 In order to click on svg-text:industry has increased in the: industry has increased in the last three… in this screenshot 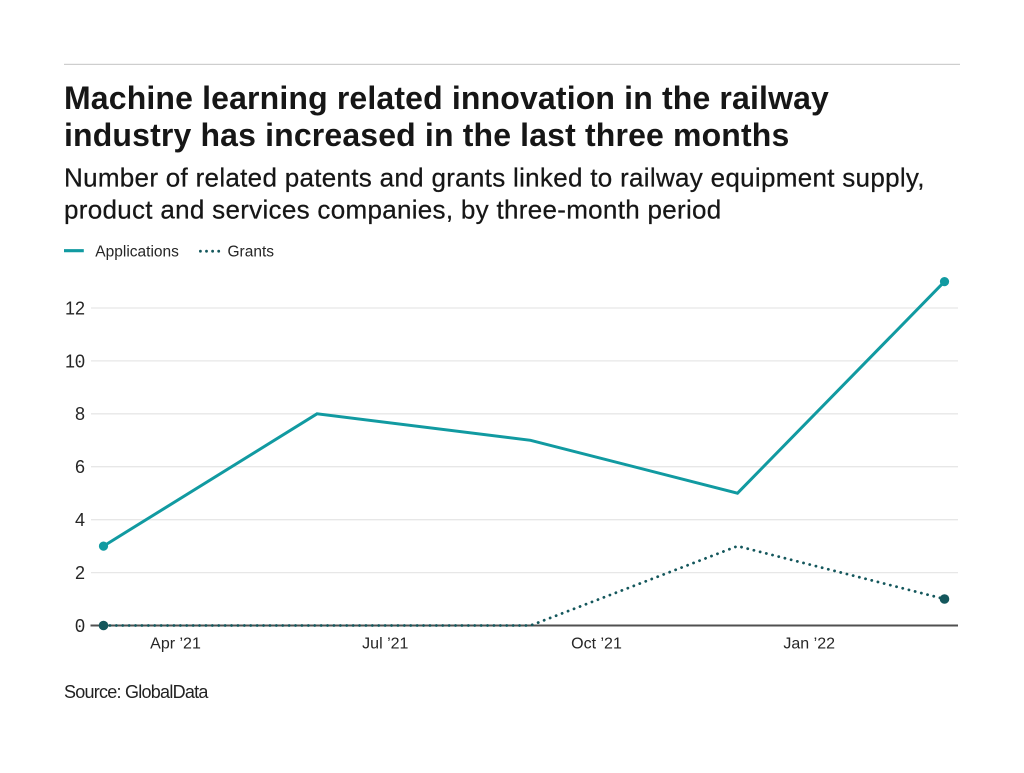, I will do `click(426, 135)`.